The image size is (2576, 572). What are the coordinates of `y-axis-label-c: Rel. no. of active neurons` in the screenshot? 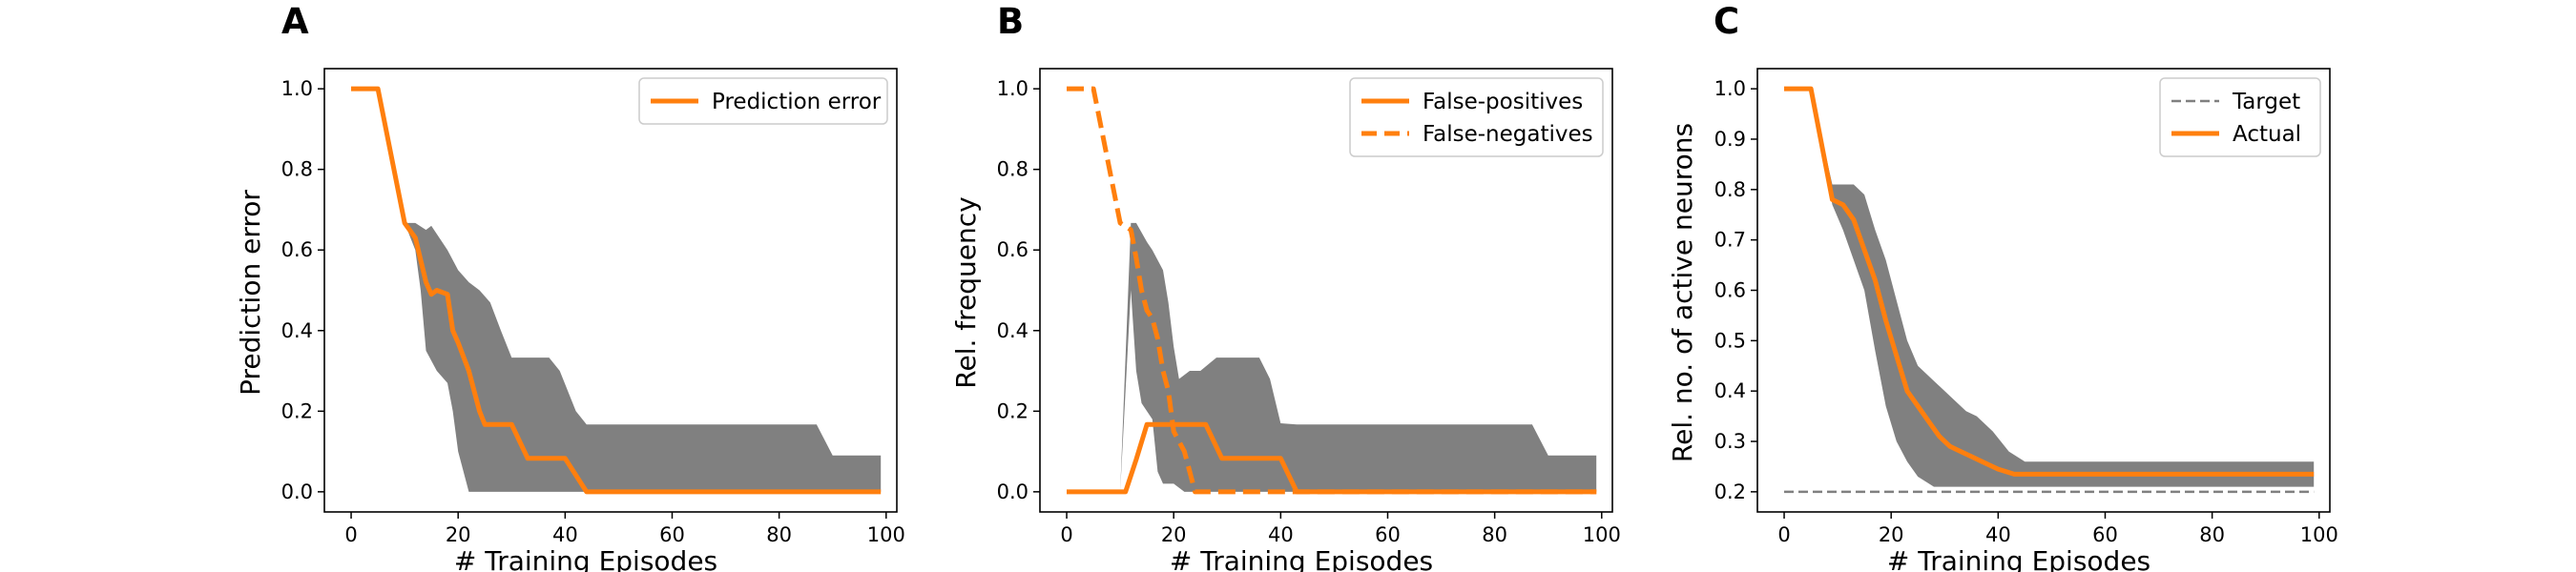 It's located at (1682, 292).